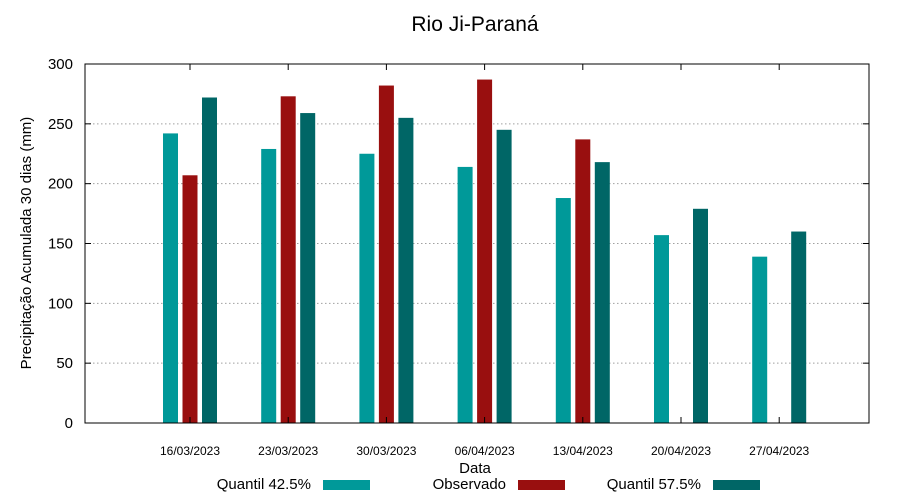 This screenshot has width=900, height=500. I want to click on y-tick-label: 100, so click(60, 303).